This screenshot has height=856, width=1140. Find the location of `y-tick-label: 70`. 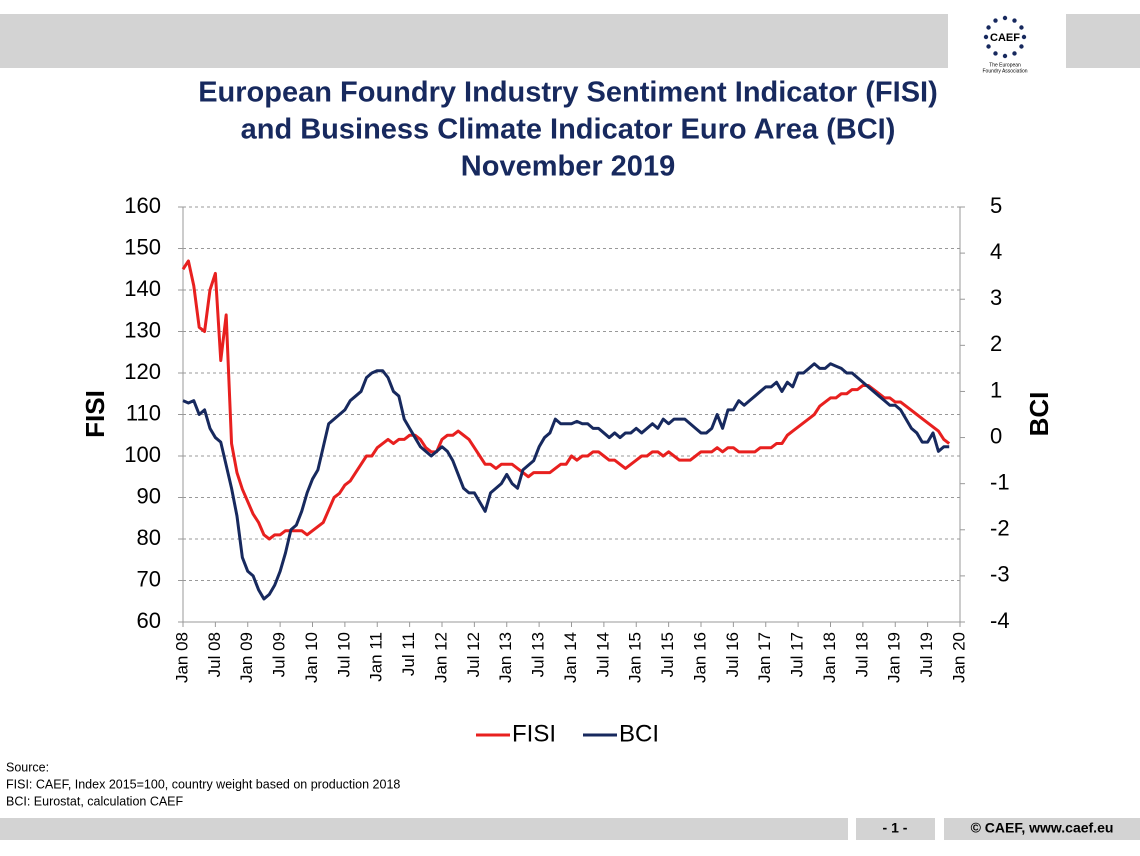

y-tick-label: 70 is located at coordinates (149, 578).